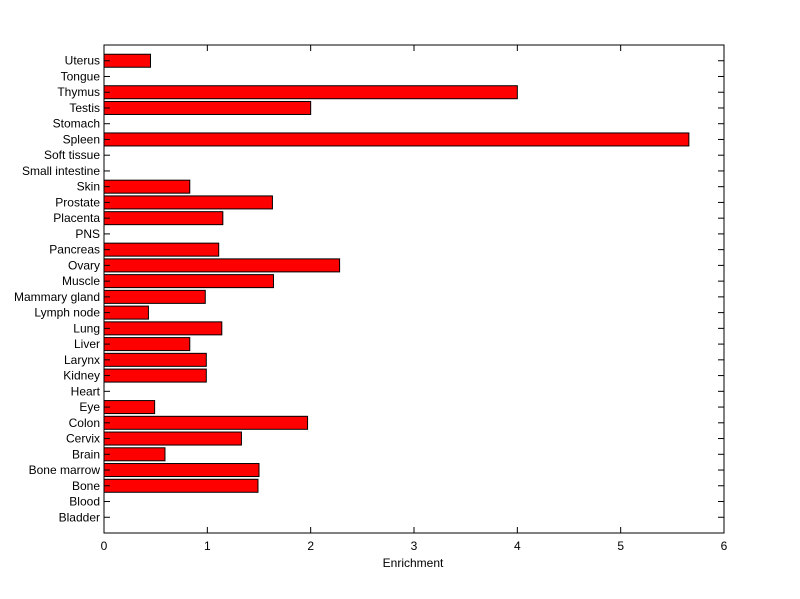 Image resolution: width=800 pixels, height=599 pixels. Describe the element at coordinates (86, 454) in the screenshot. I see `y-tick-label: Brain` at that location.